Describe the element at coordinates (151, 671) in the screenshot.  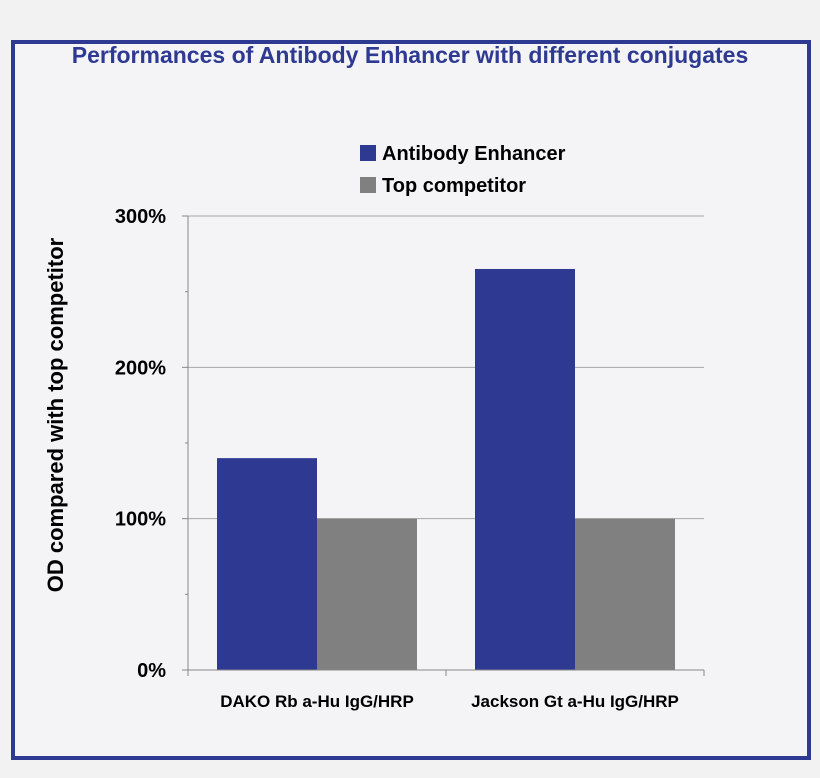
I see `y-tick-label: 0%` at that location.